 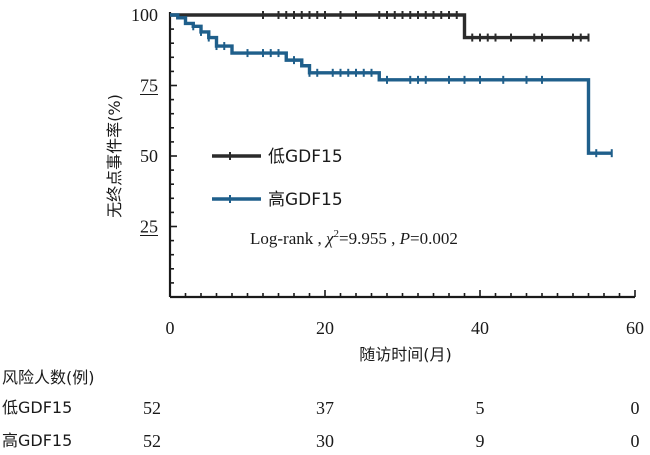 I want to click on y-tick-label: 100, so click(x=144, y=15).